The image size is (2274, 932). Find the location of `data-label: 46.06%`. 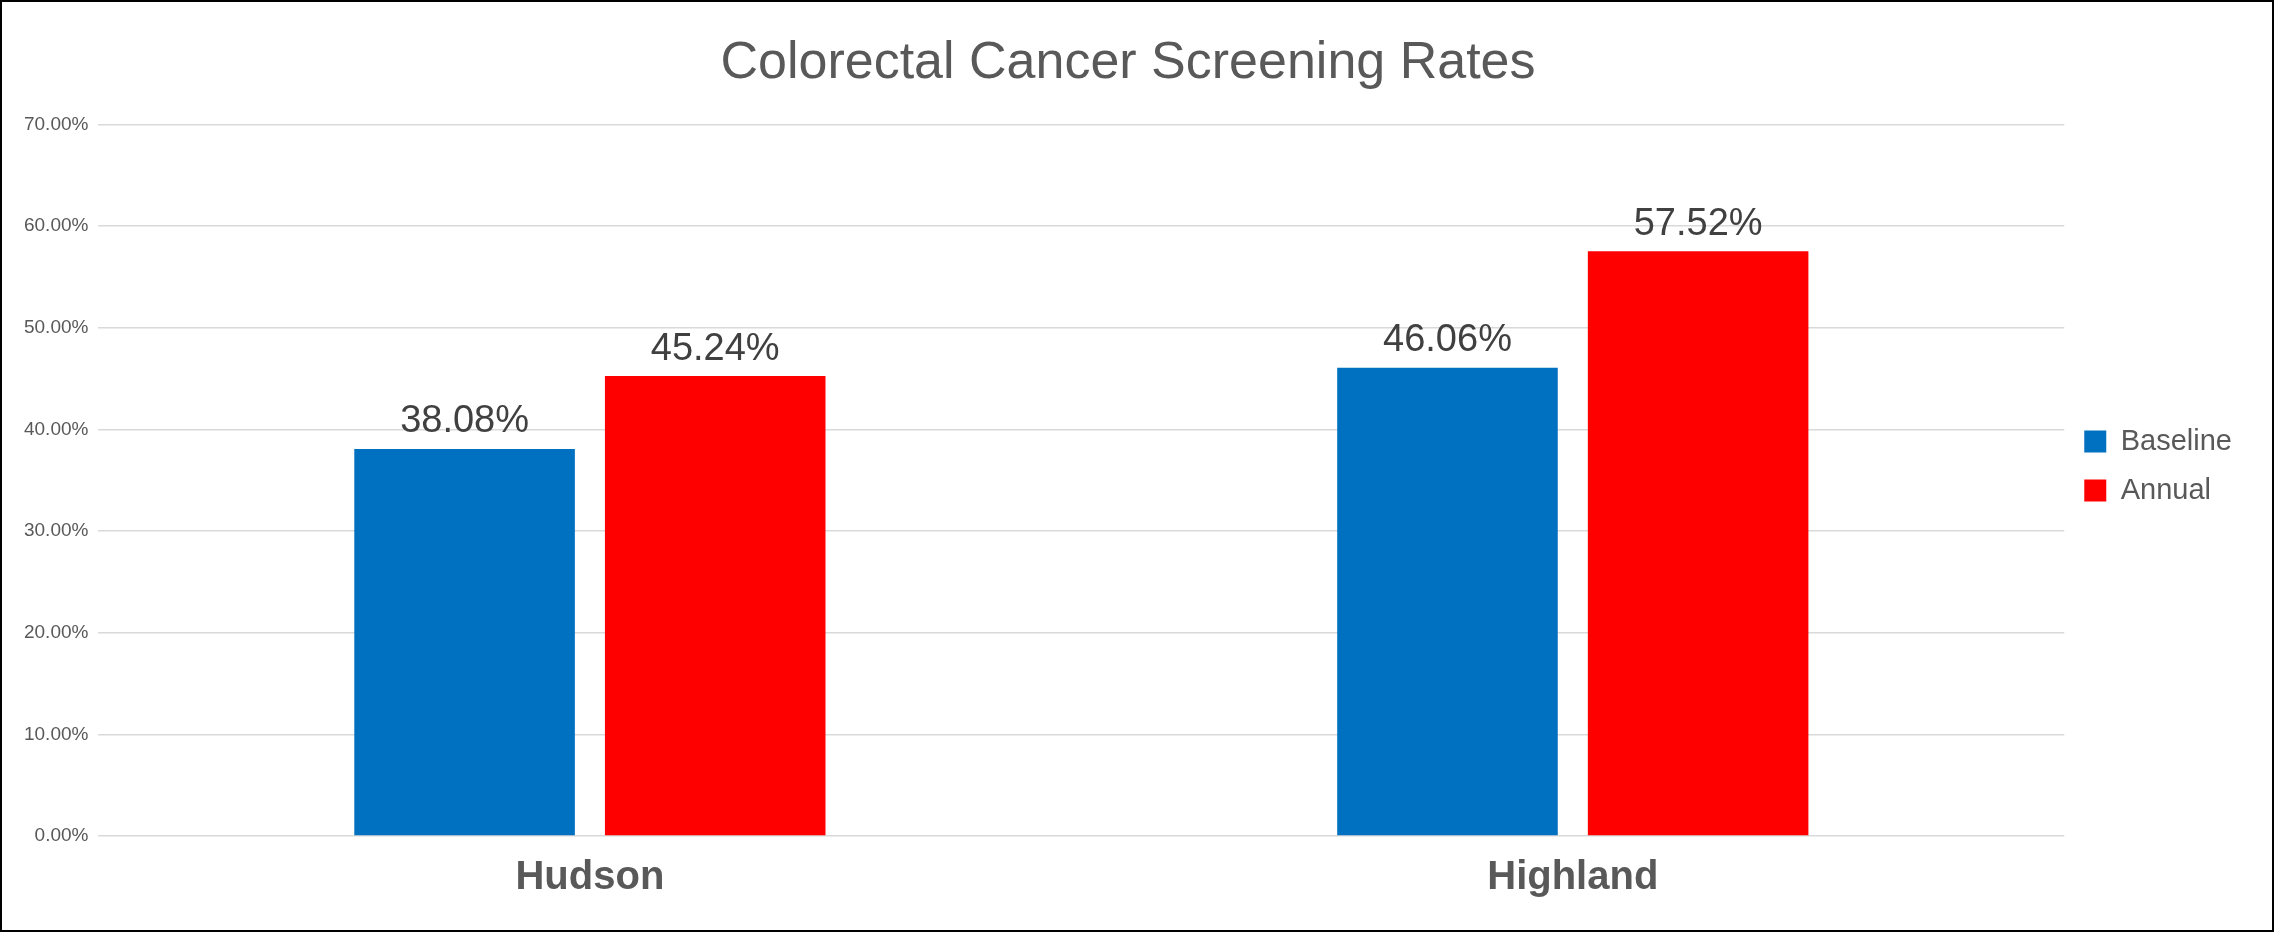

data-label: 46.06% is located at coordinates (1447, 338).